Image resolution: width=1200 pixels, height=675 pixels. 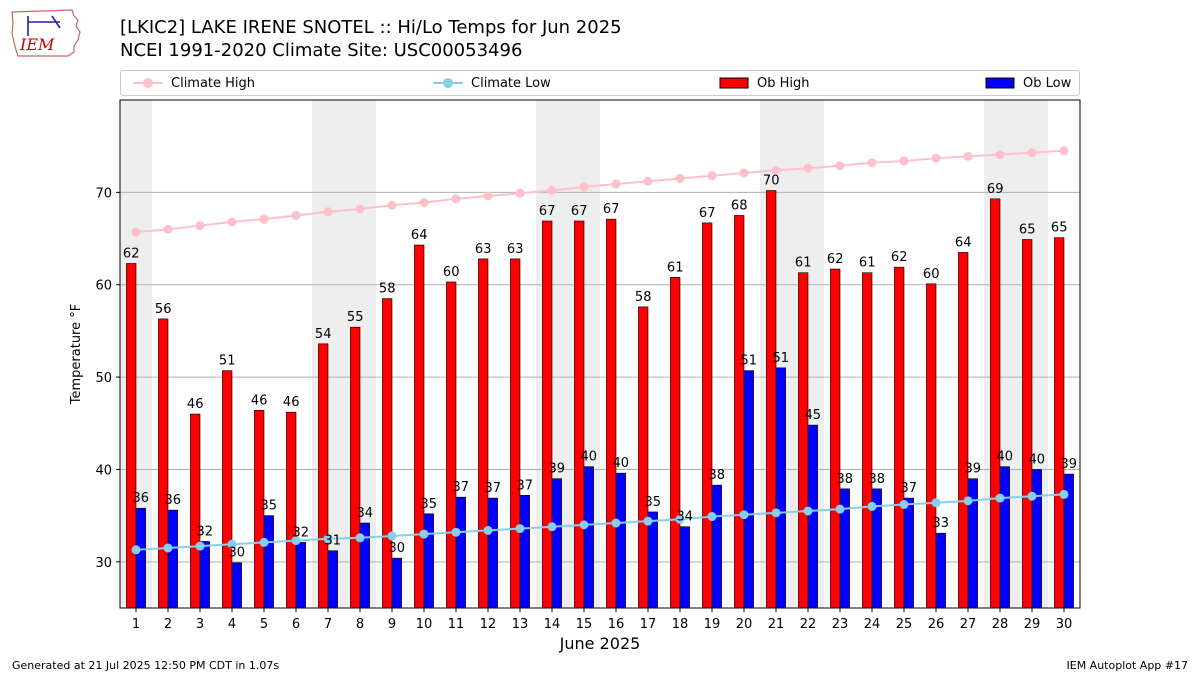 What do you see at coordinates (103, 470) in the screenshot?
I see `y-tick-label-40: 40` at bounding box center [103, 470].